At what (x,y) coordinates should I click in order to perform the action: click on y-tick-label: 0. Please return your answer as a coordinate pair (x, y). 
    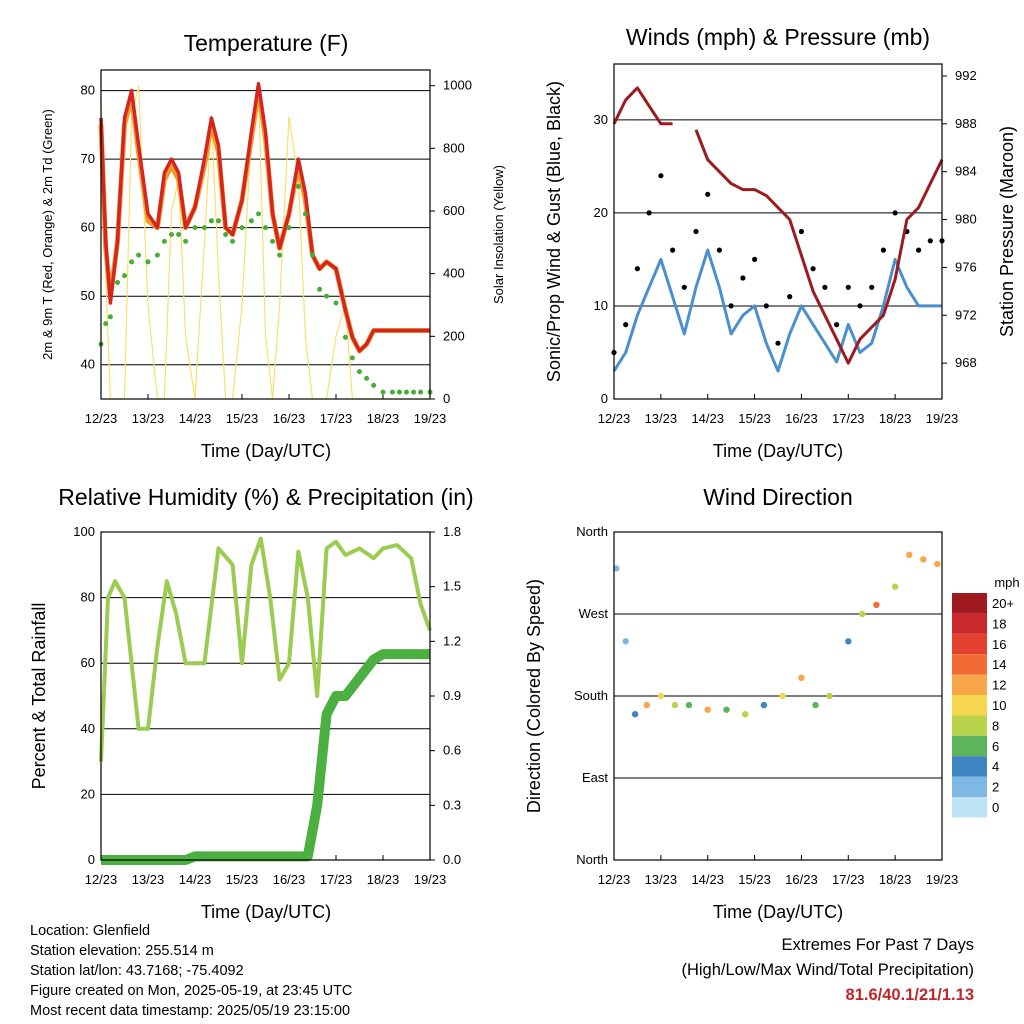
    Looking at the image, I should click on (91, 859).